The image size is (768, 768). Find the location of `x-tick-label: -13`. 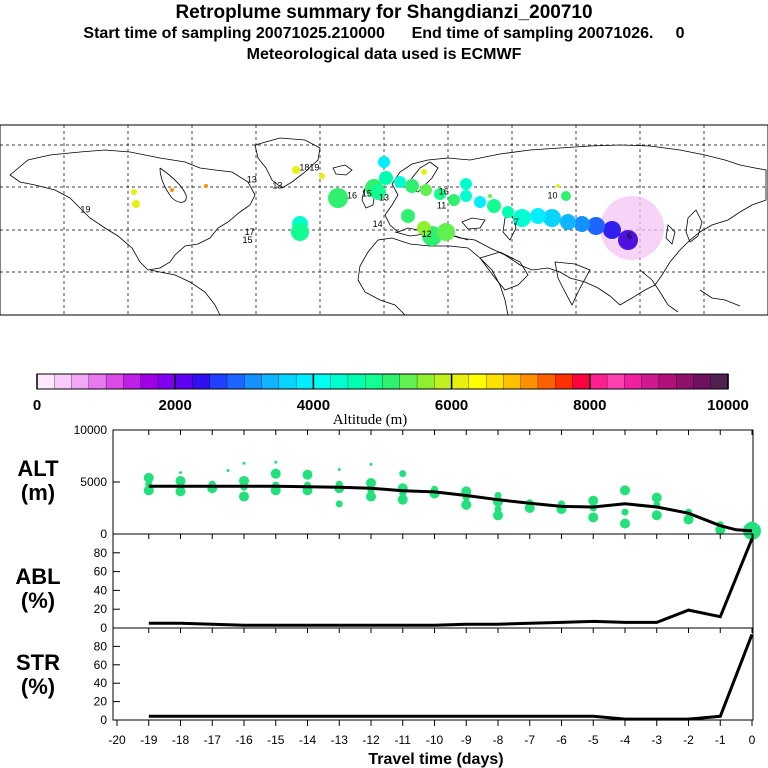

x-tick-label: -13 is located at coordinates (340, 740).